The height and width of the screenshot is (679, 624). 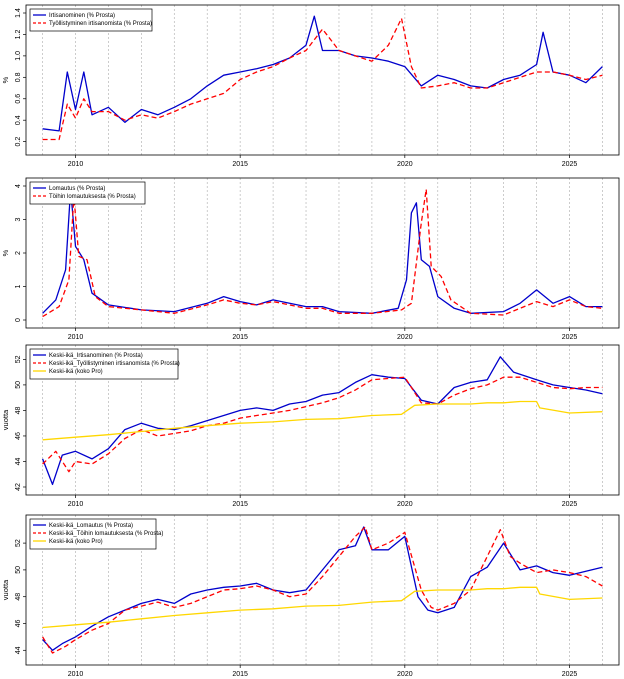 I want to click on legend-entry: Irtisanominen (% Prosta), so click(x=82, y=16).